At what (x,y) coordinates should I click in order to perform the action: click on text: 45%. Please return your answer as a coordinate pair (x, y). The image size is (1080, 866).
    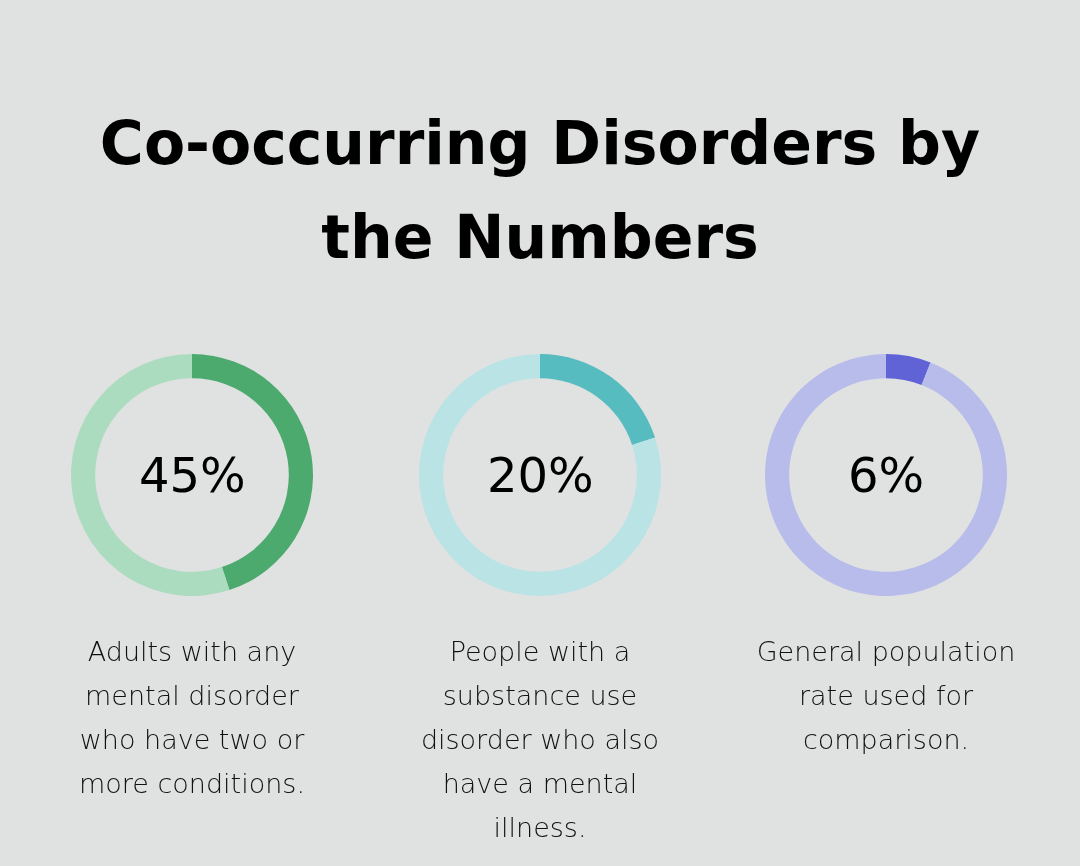
    Looking at the image, I should click on (192, 475).